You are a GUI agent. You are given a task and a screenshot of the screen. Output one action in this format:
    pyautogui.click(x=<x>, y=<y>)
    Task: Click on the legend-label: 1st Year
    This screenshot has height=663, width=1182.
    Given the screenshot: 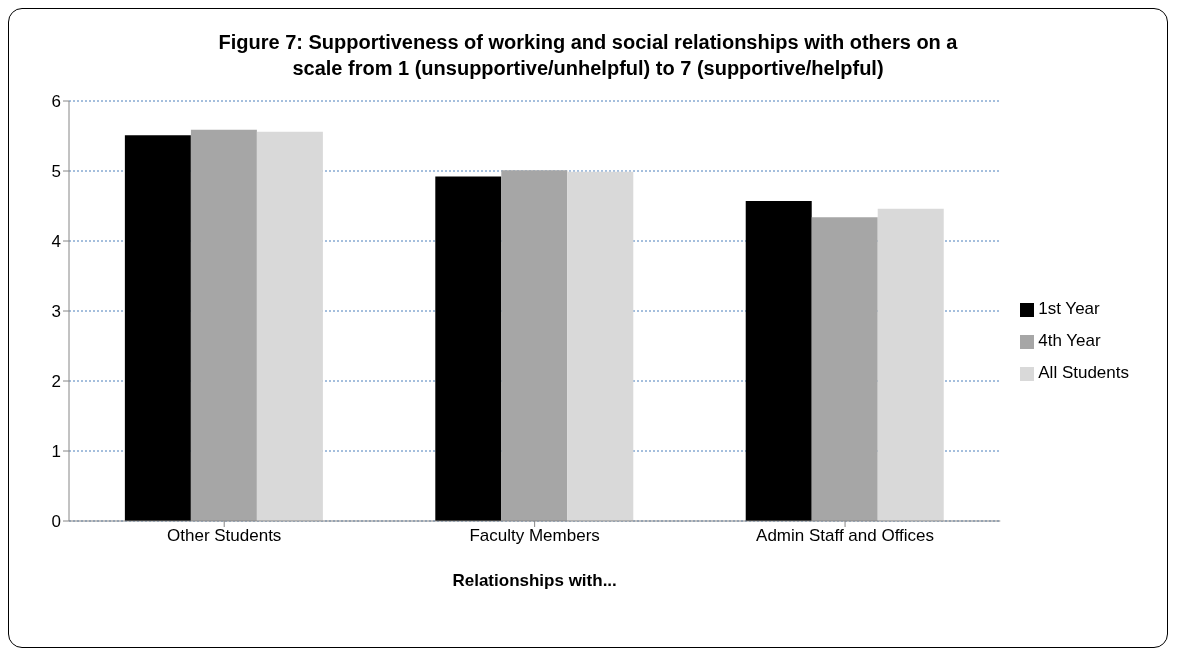 What is the action you would take?
    pyautogui.click(x=1069, y=308)
    